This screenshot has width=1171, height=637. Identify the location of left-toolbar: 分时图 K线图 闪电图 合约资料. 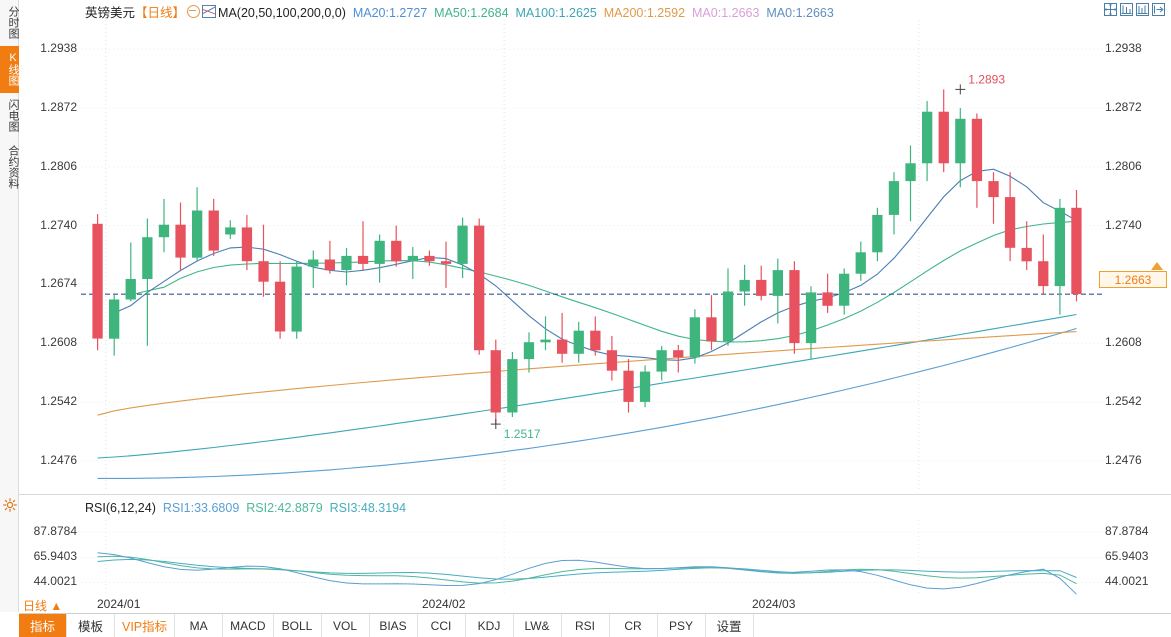
(9, 306).